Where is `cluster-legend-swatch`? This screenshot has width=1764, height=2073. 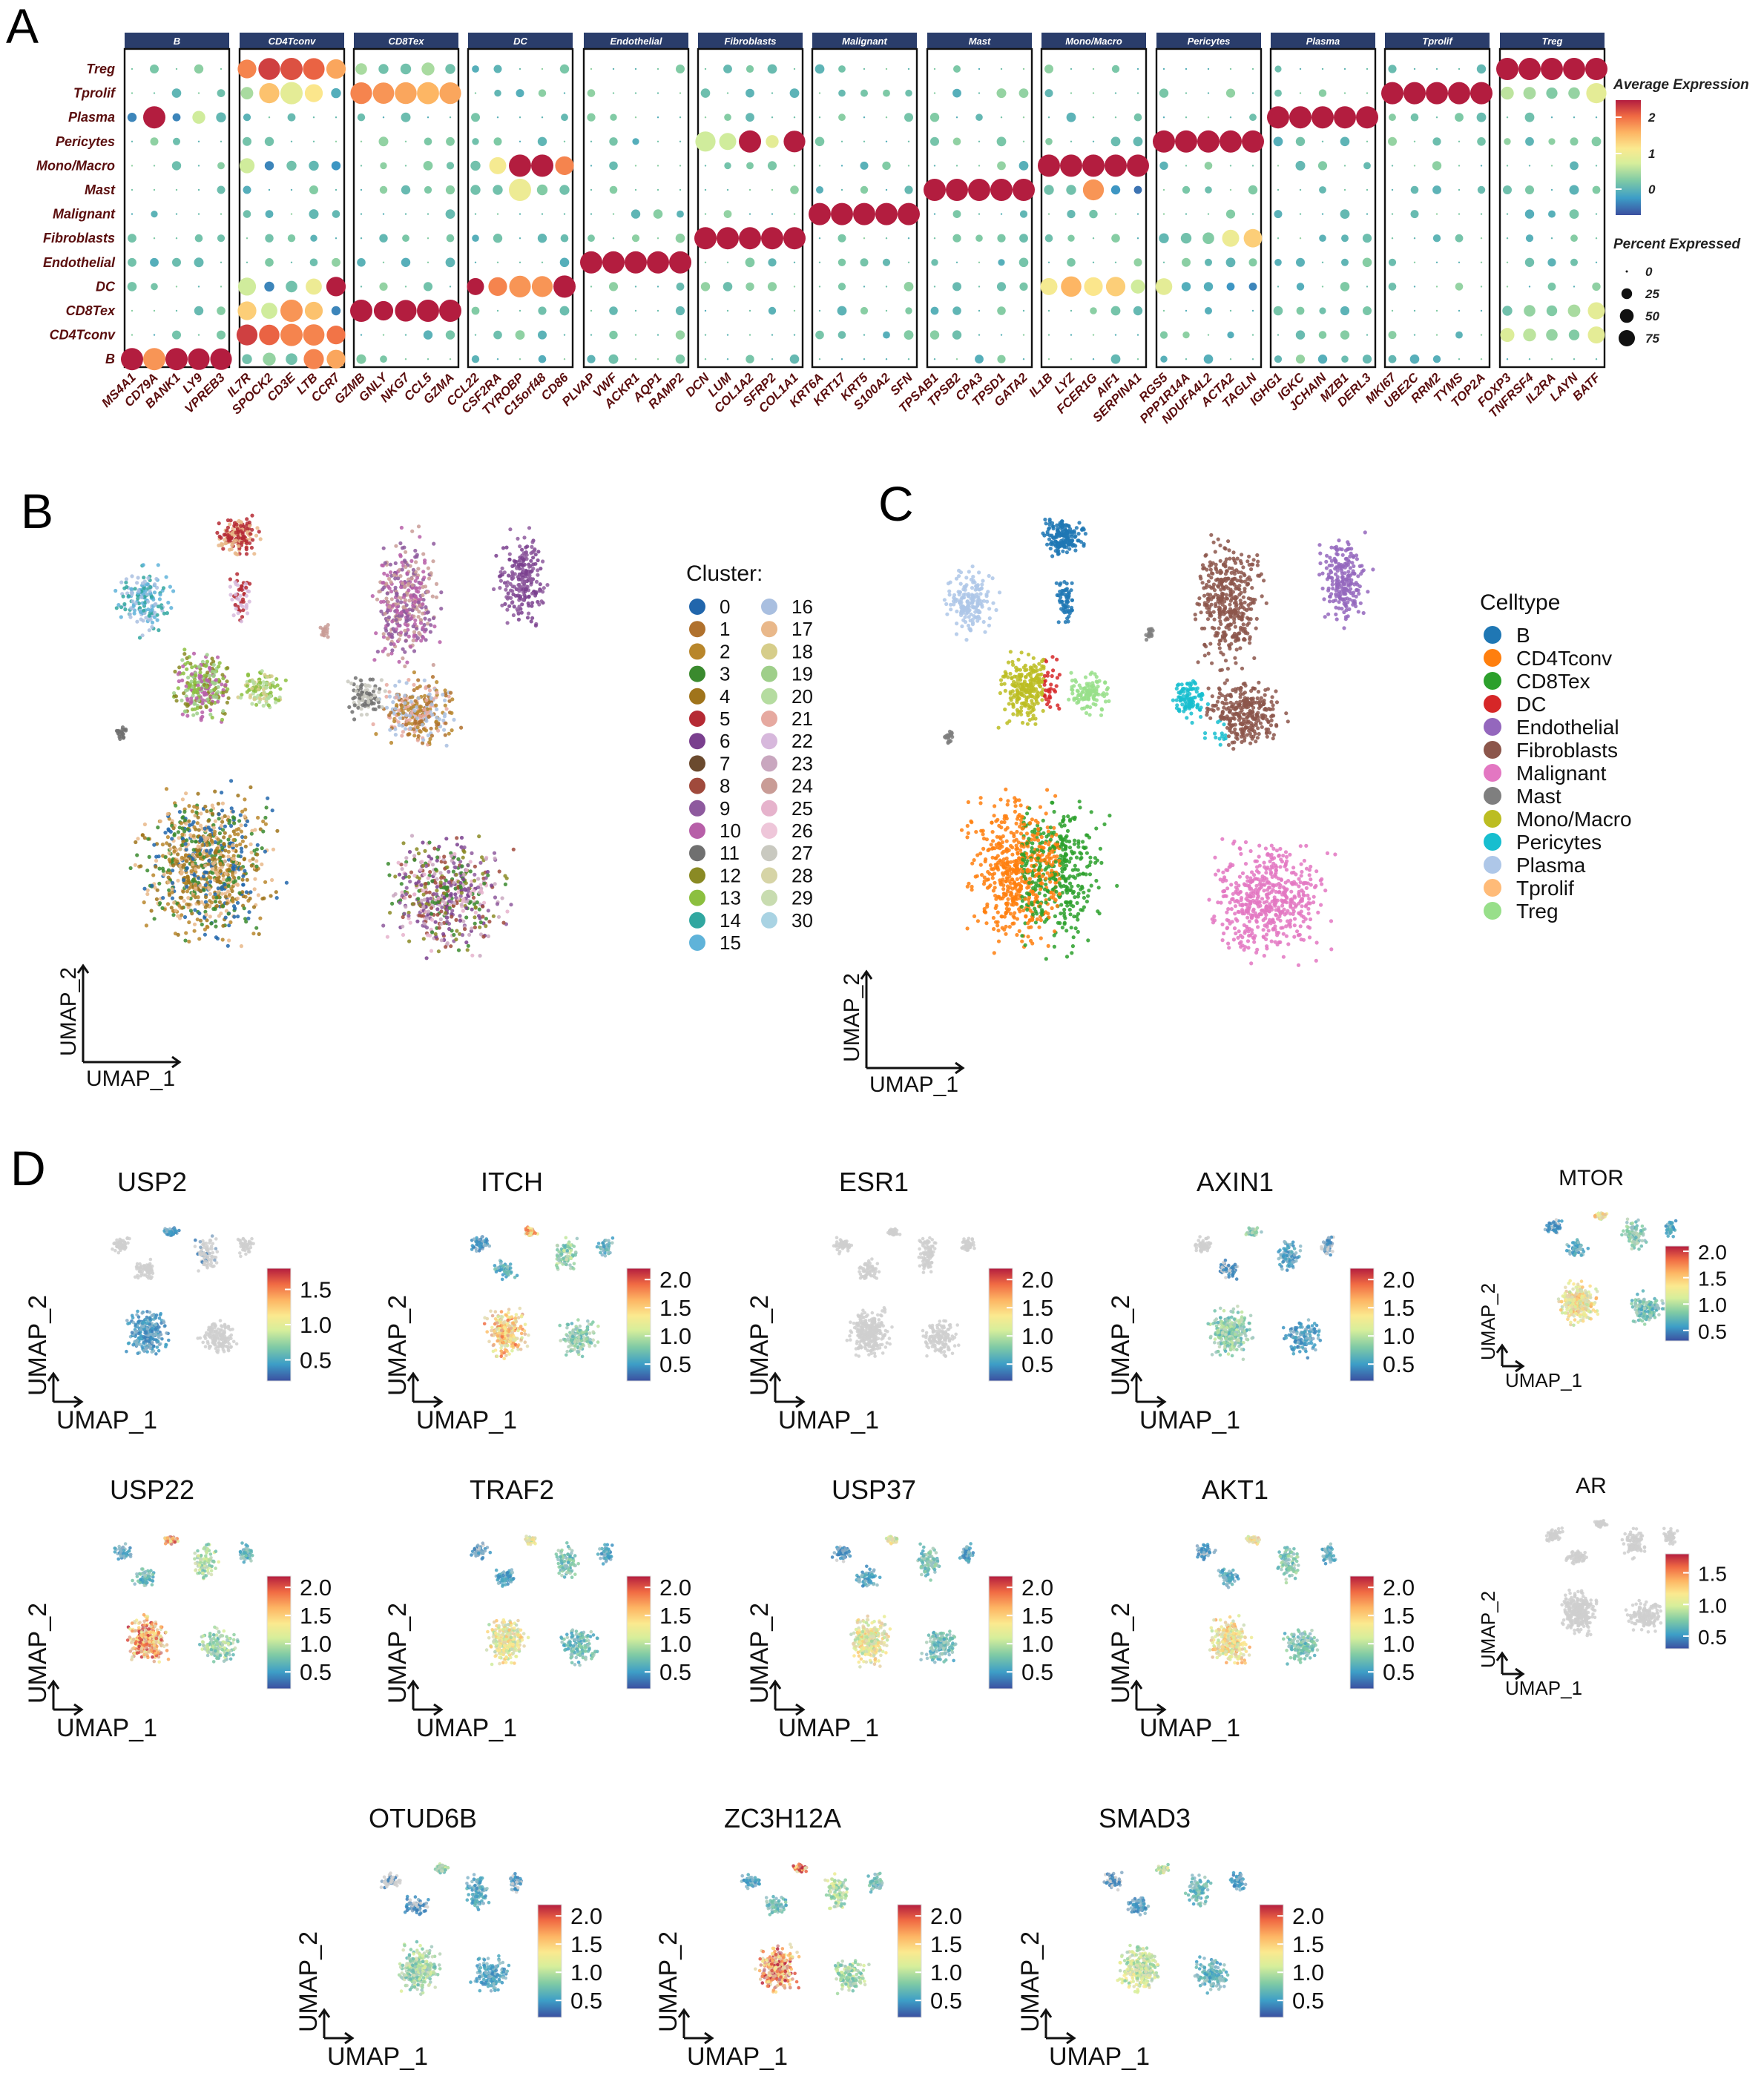
cluster-legend-swatch is located at coordinates (769, 742).